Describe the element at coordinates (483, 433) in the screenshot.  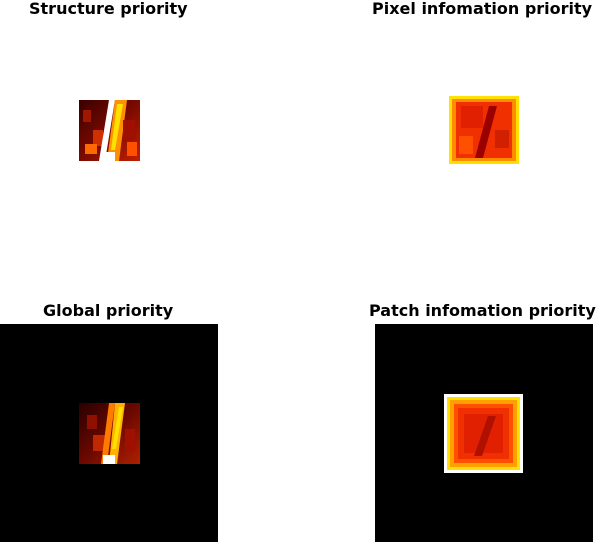
I see `patch-information-priority-heatmap` at that location.